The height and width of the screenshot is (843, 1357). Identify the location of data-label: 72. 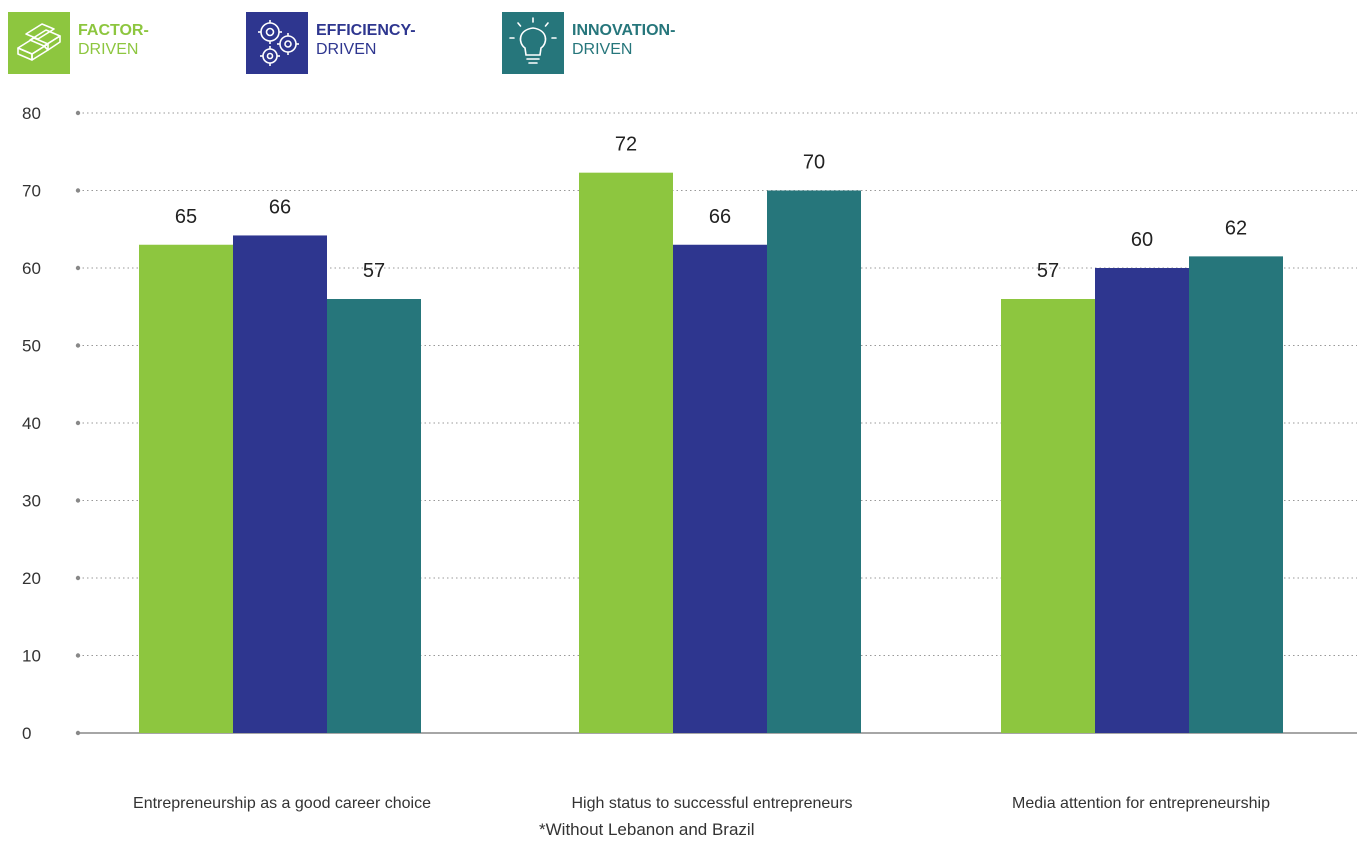
(626, 145).